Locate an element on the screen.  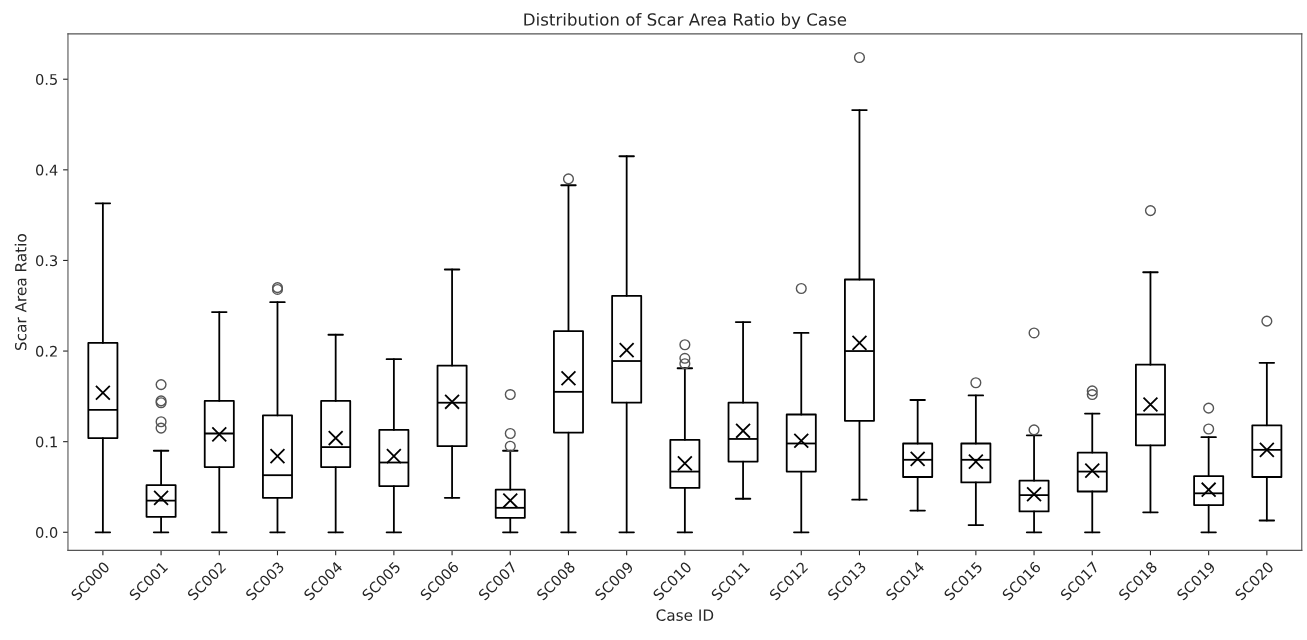
y-tick-label: 0.2 is located at coordinates (46, 351).